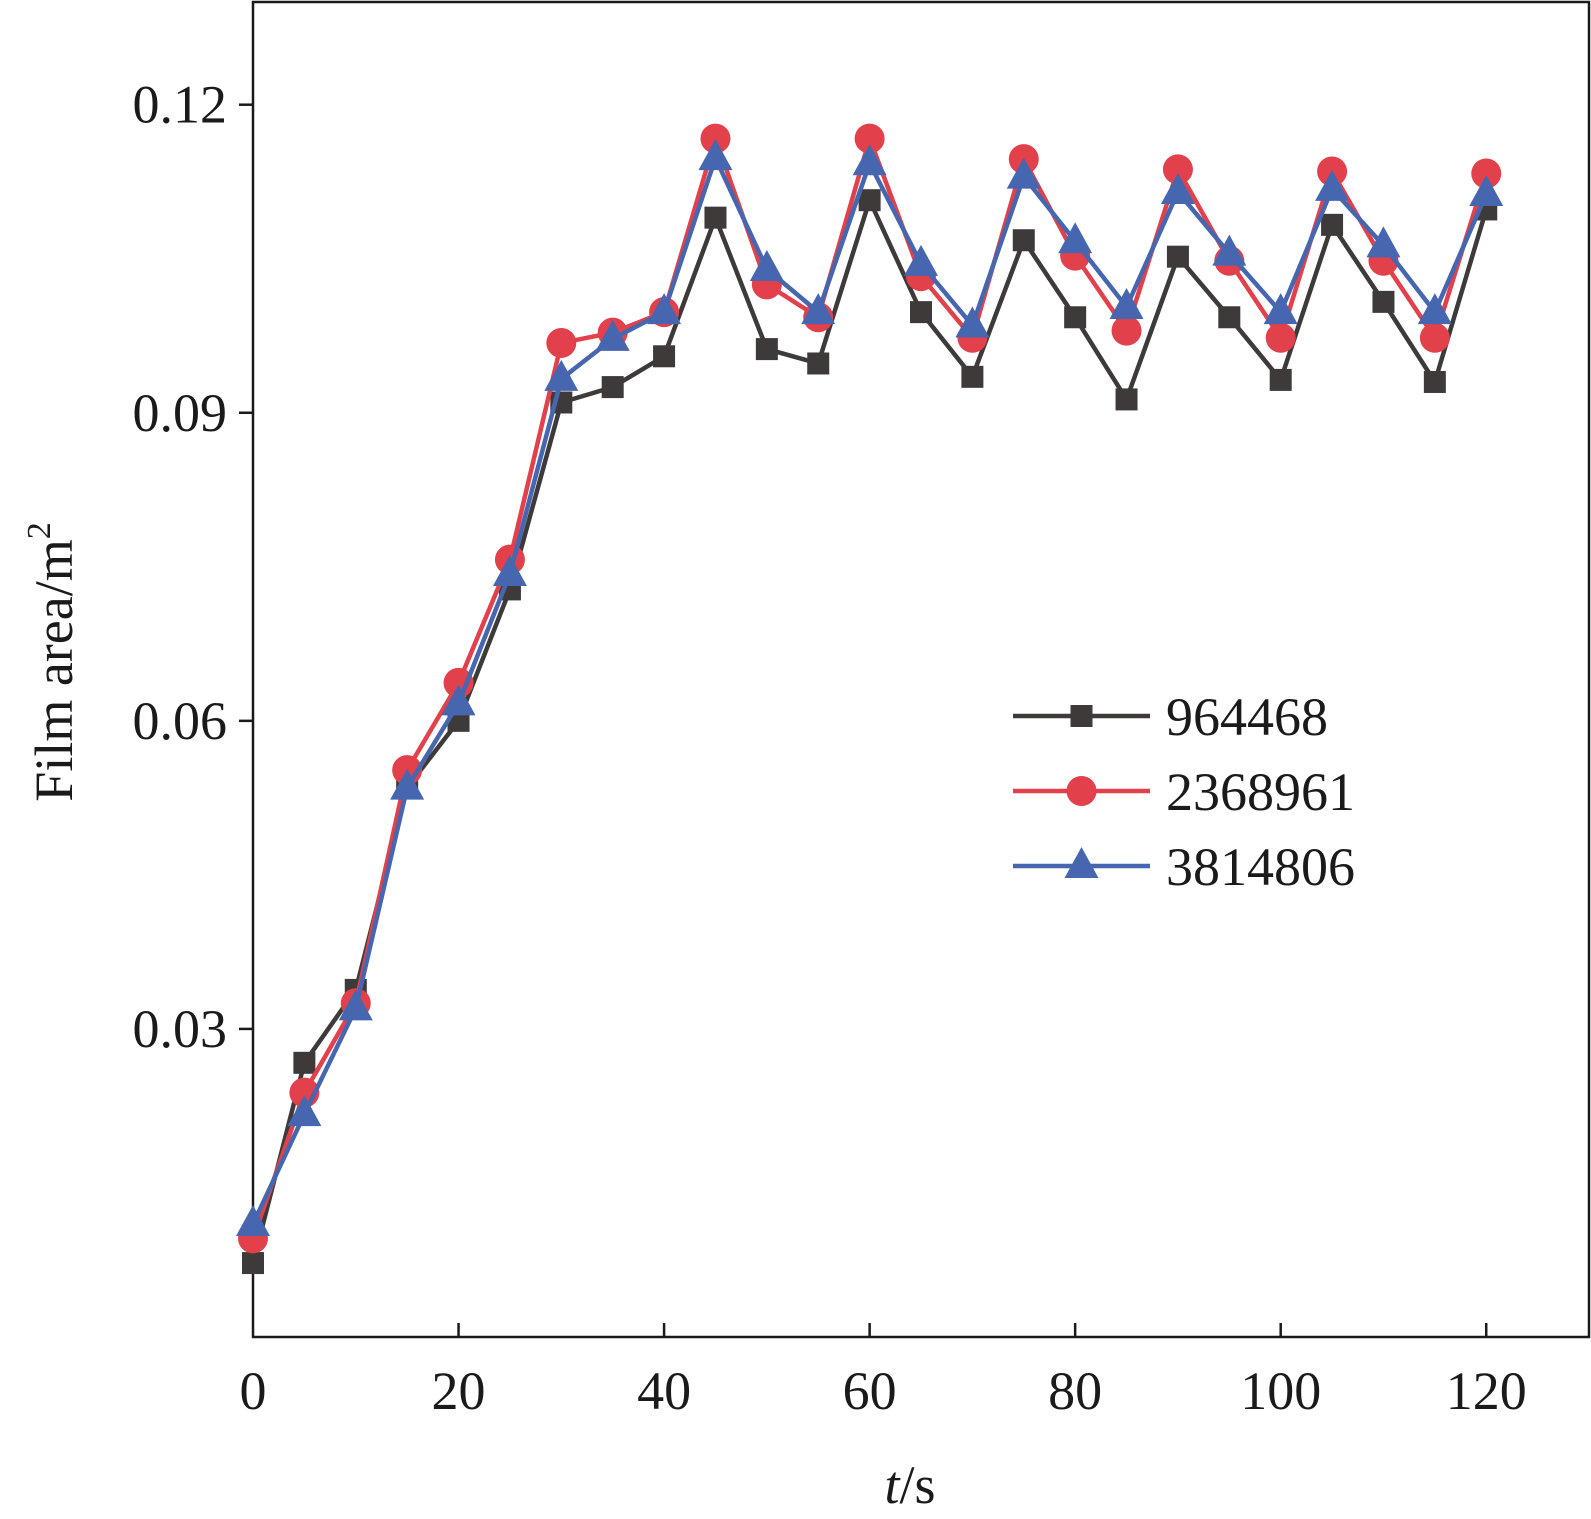  I want to click on x-tick-label: 60, so click(870, 1391).